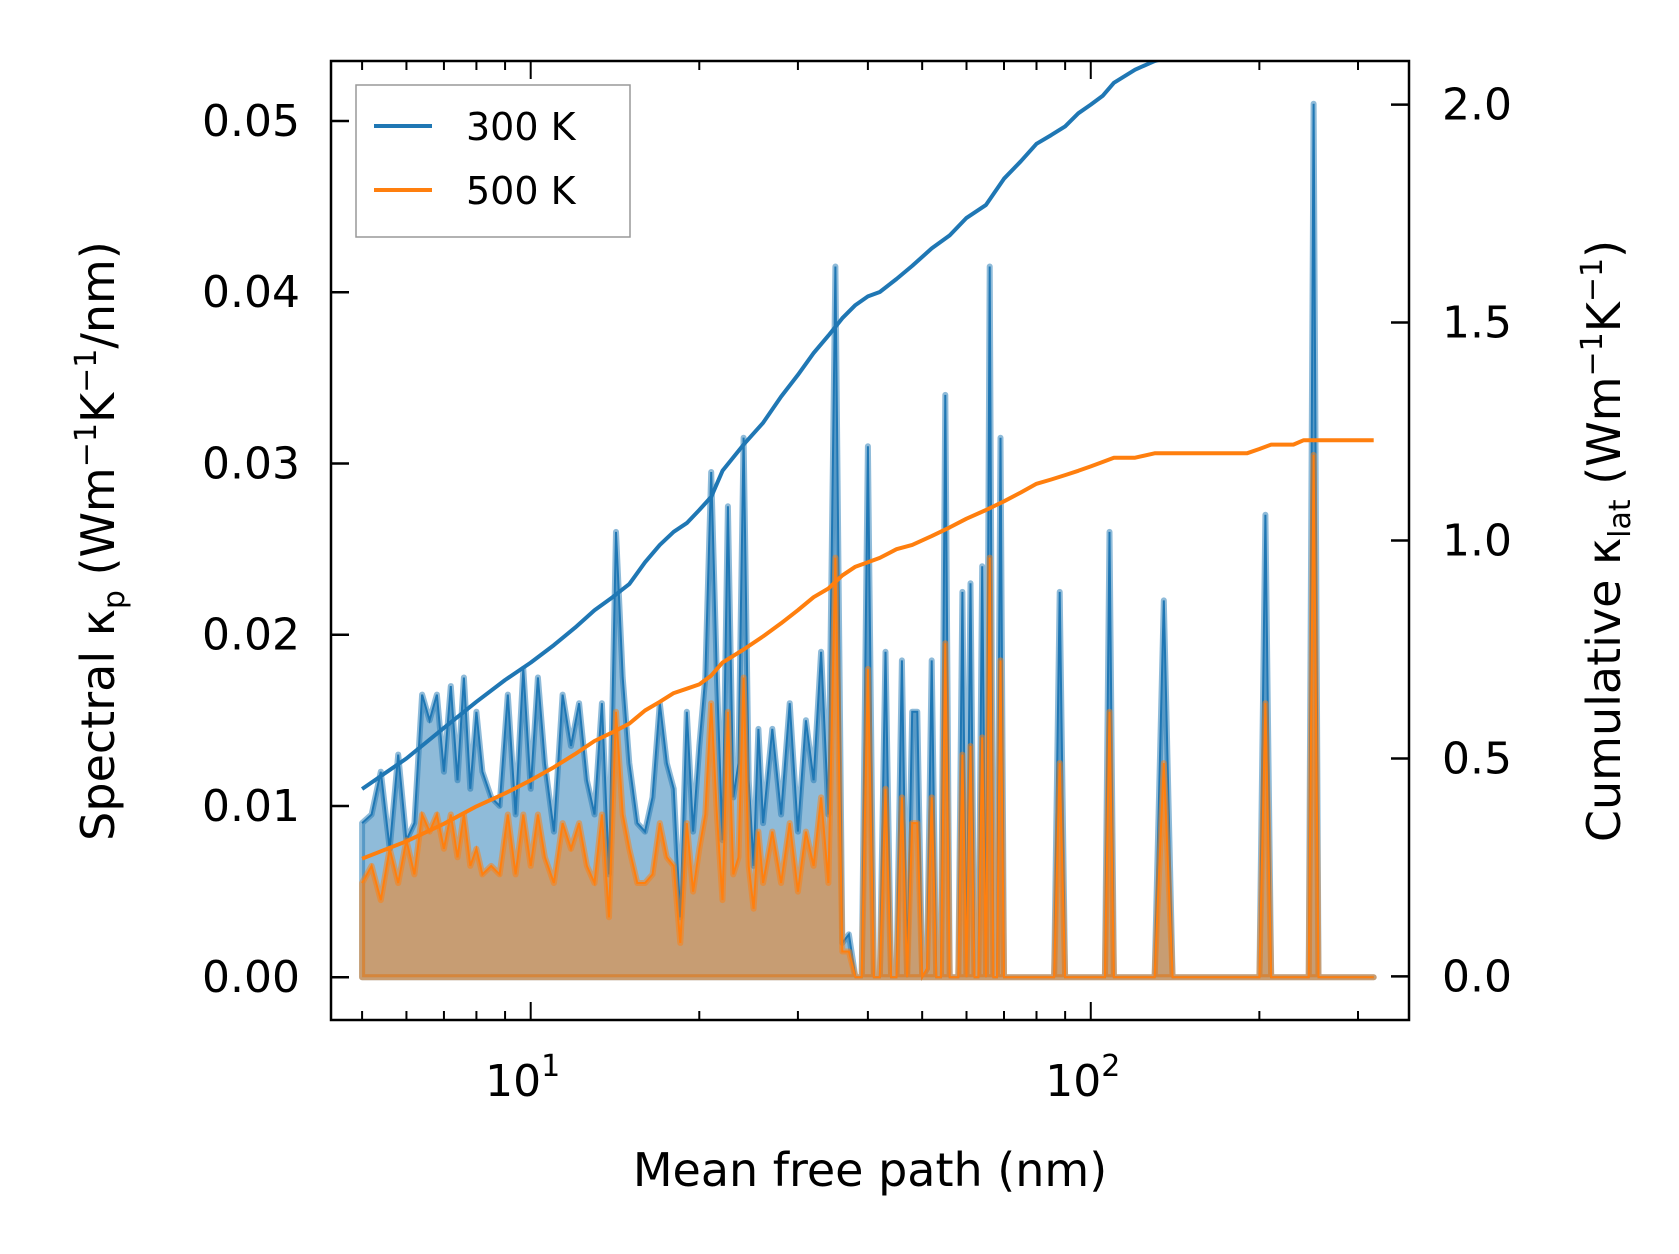  Describe the element at coordinates (251, 549) in the screenshot. I see `left-y-tick-labels: 0.00 0.01 0.02 0.03 0.04 0.05` at that location.